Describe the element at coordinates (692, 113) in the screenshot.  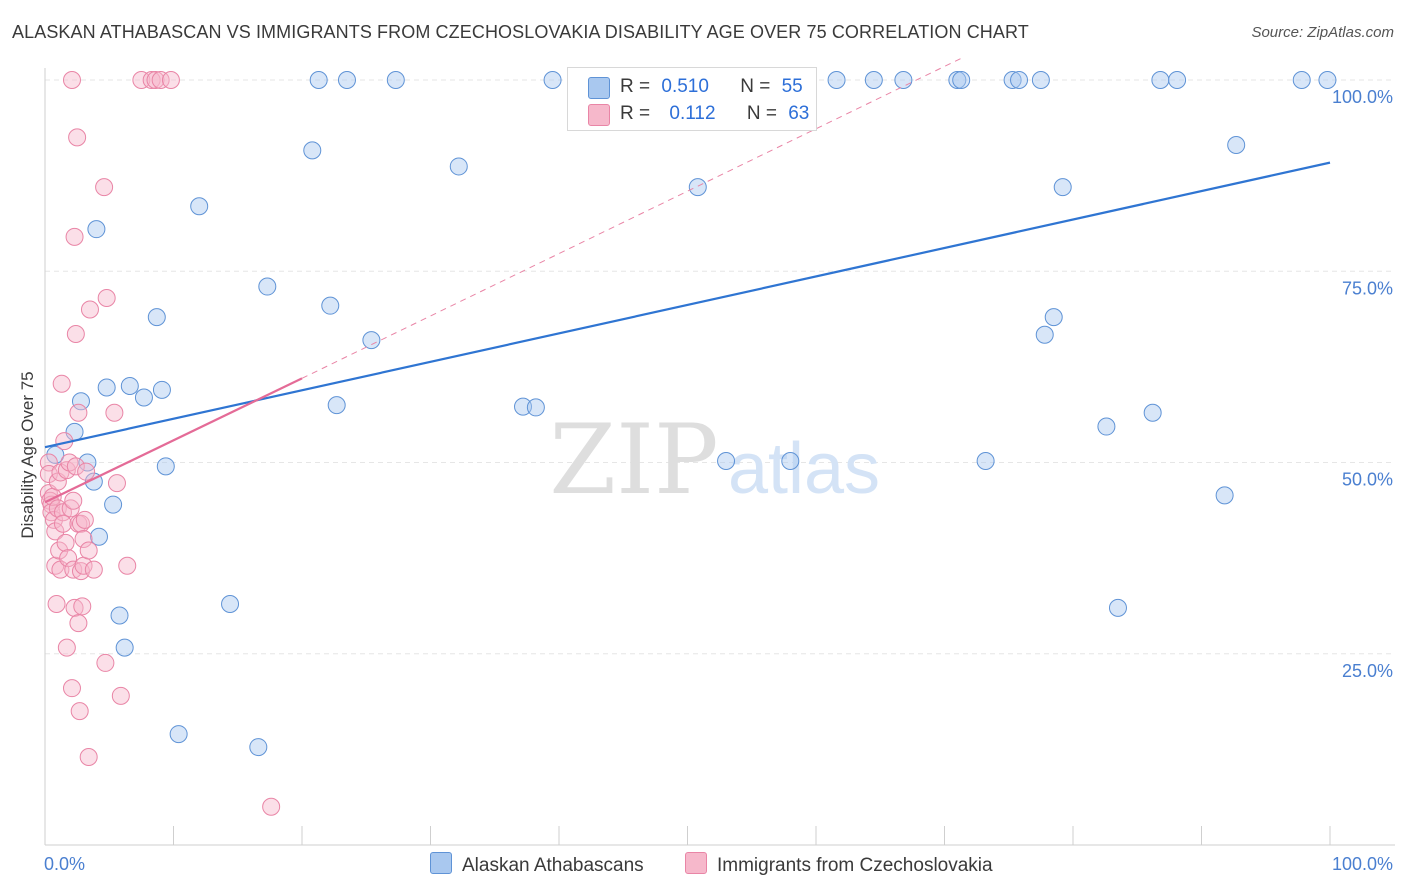
I see `legend-r-value-pink: 0.112` at that location.